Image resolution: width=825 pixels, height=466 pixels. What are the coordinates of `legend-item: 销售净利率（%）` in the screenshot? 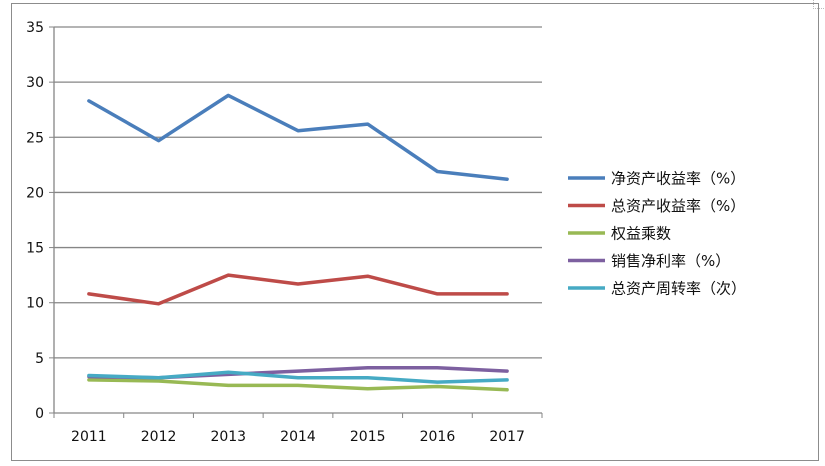 It's located at (649, 261).